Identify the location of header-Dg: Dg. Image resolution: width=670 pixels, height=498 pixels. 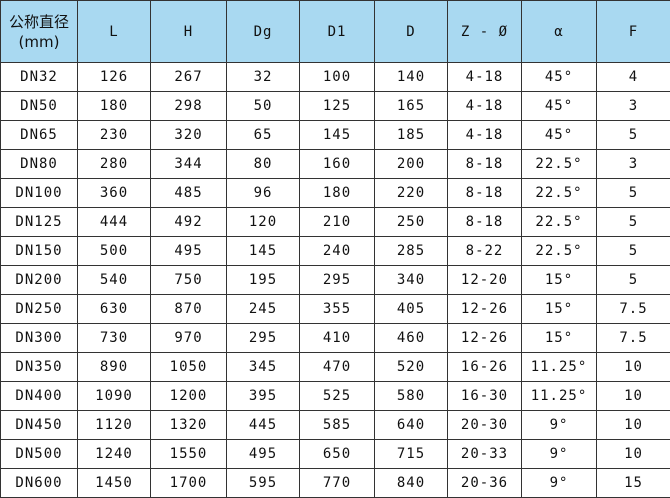
(263, 32).